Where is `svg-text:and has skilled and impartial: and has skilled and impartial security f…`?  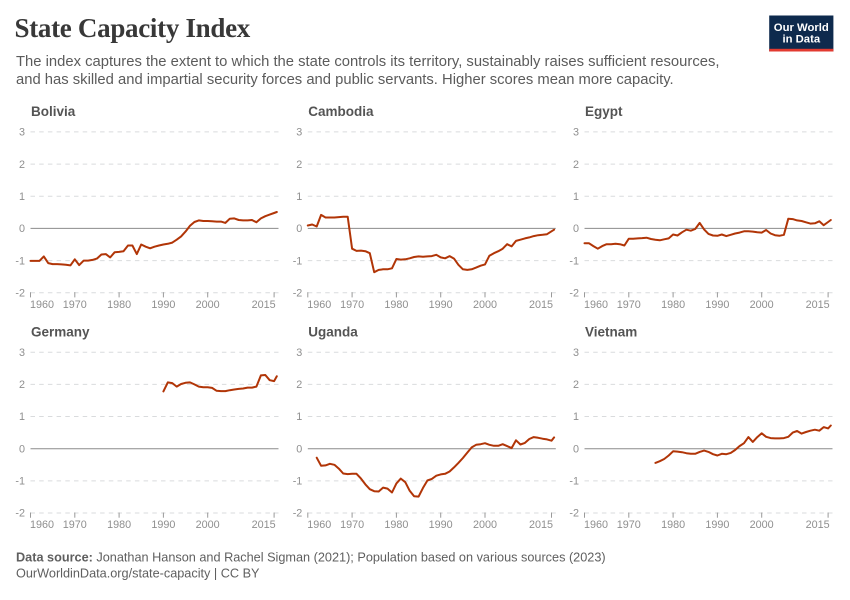 svg-text:and has skilled and impartial: and has skilled and impartial security f… is located at coordinates (345, 80).